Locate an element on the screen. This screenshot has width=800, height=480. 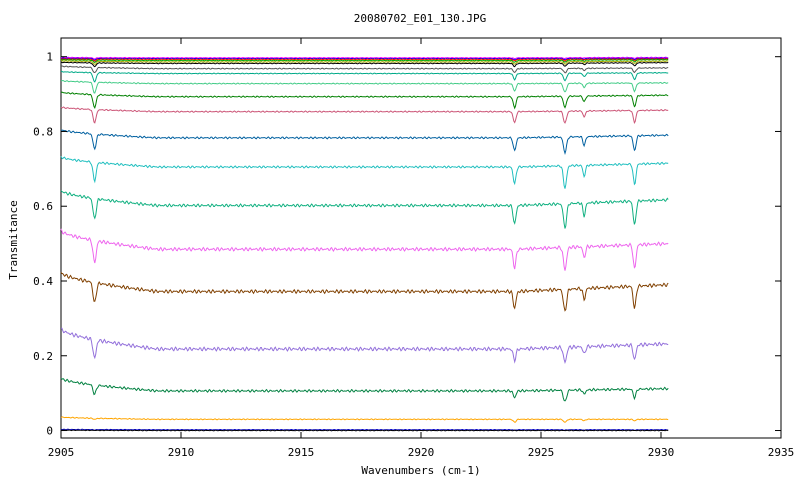
y-tick-label: 0.8 is located at coordinates (43, 131).